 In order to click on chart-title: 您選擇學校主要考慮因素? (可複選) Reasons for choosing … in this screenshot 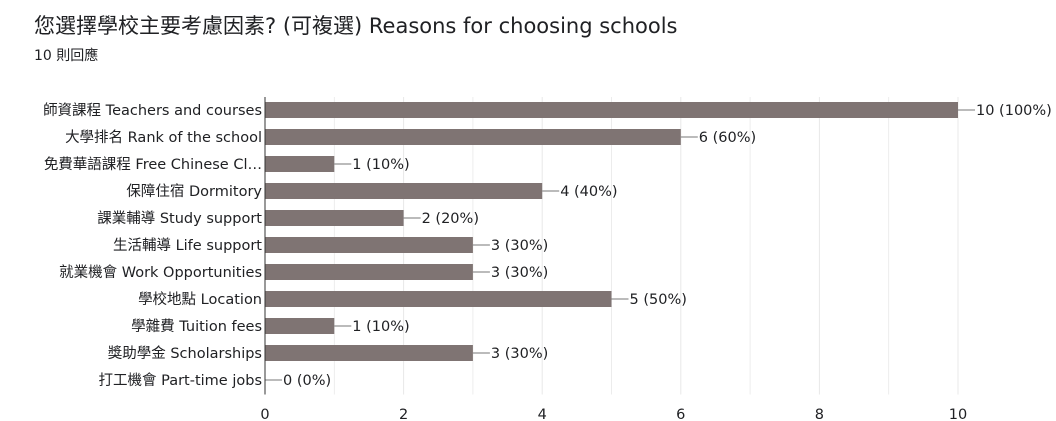, I will do `click(356, 26)`.